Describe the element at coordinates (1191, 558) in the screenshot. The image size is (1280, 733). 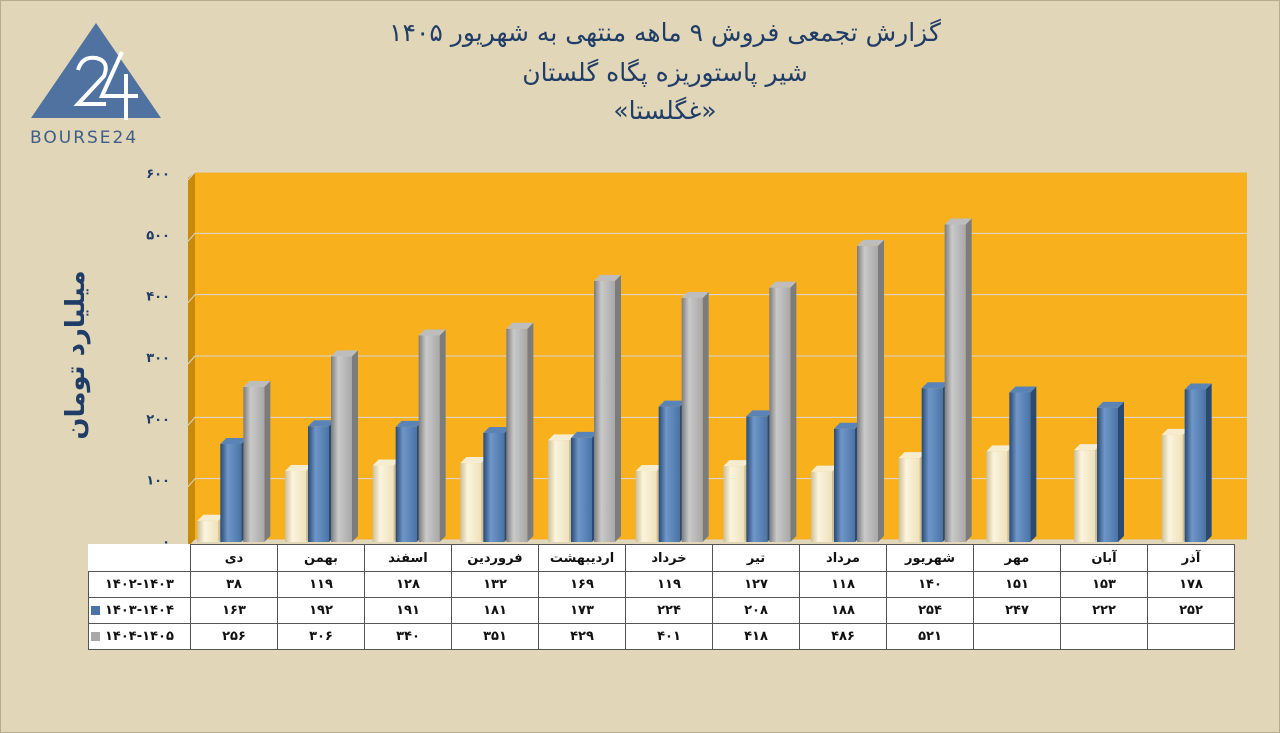
I see `category-label: آذر` at that location.